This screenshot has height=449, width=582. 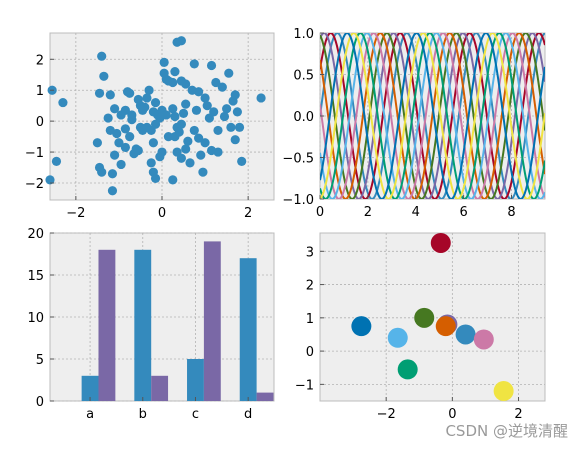 I want to click on x-tick-label: 6, so click(x=463, y=212).